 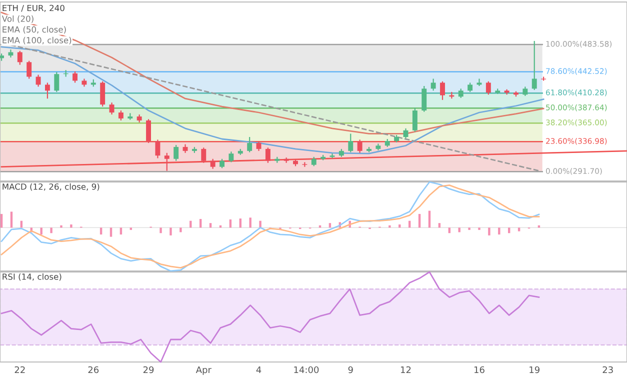 What do you see at coordinates (535, 370) in the screenshot?
I see `x-tick-label: 19` at bounding box center [535, 370].